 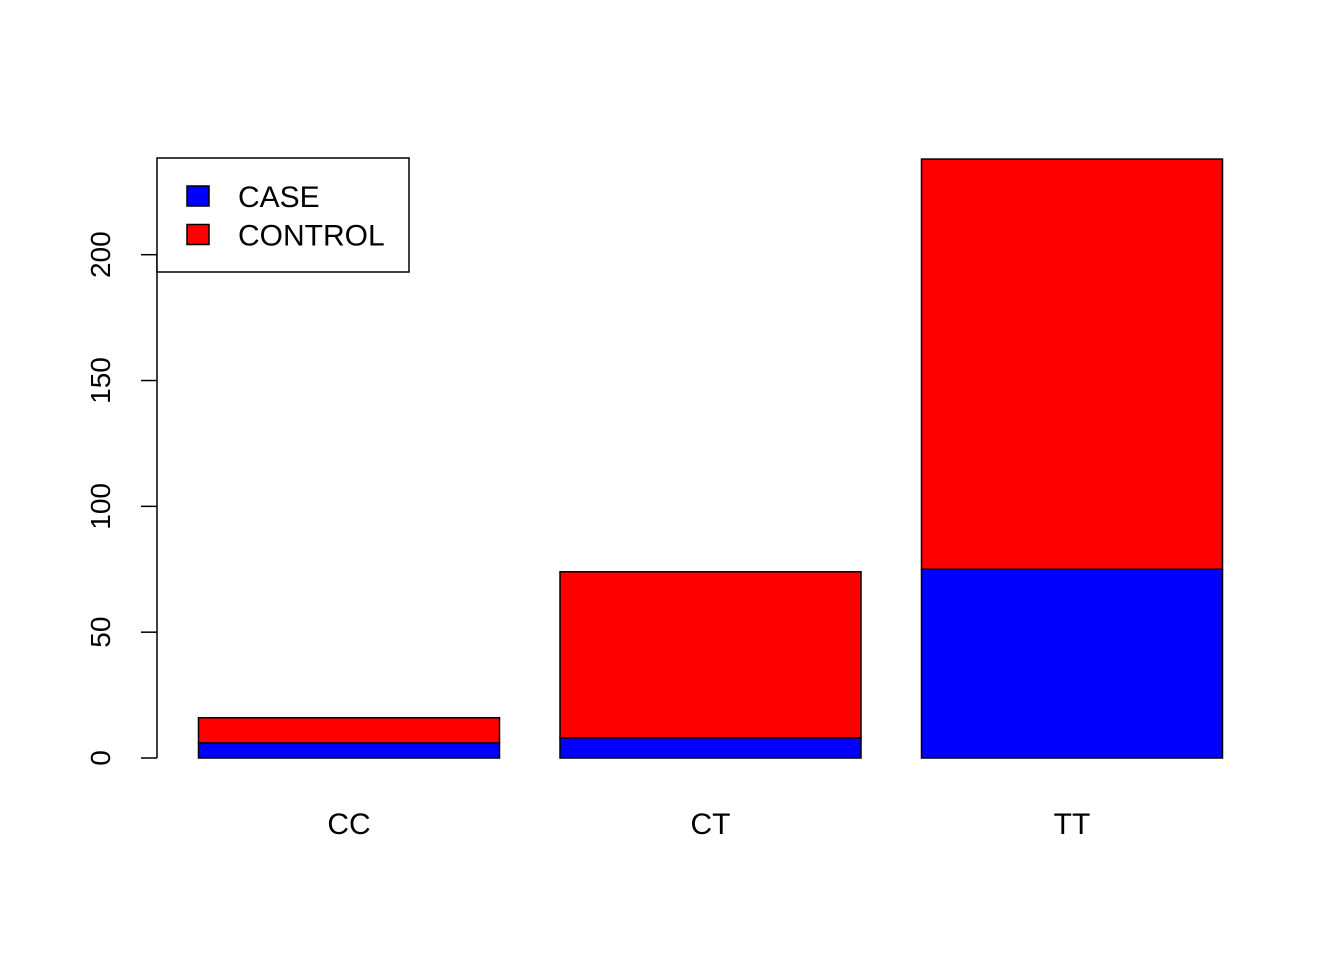 I want to click on x-tick-label: CC, so click(x=348, y=824).